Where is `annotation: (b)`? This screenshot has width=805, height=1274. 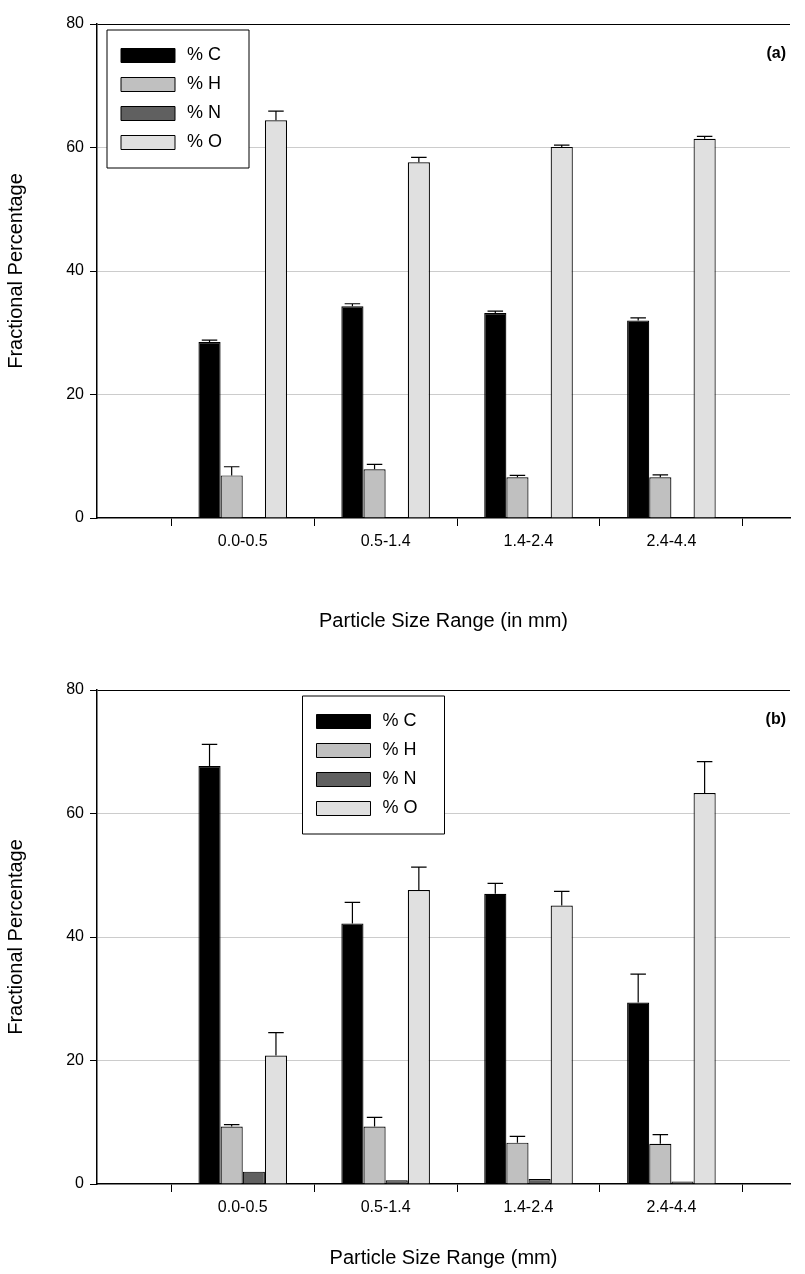 annotation: (b) is located at coordinates (775, 719).